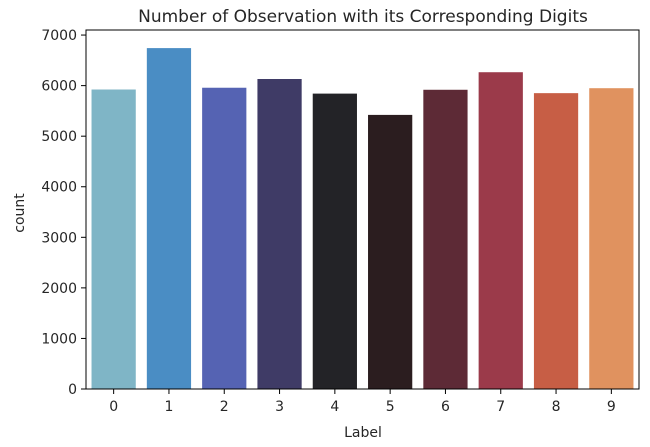 Image resolution: width=650 pixels, height=447 pixels. What do you see at coordinates (59, 137) in the screenshot?
I see `y-tick-label: 5000` at bounding box center [59, 137].